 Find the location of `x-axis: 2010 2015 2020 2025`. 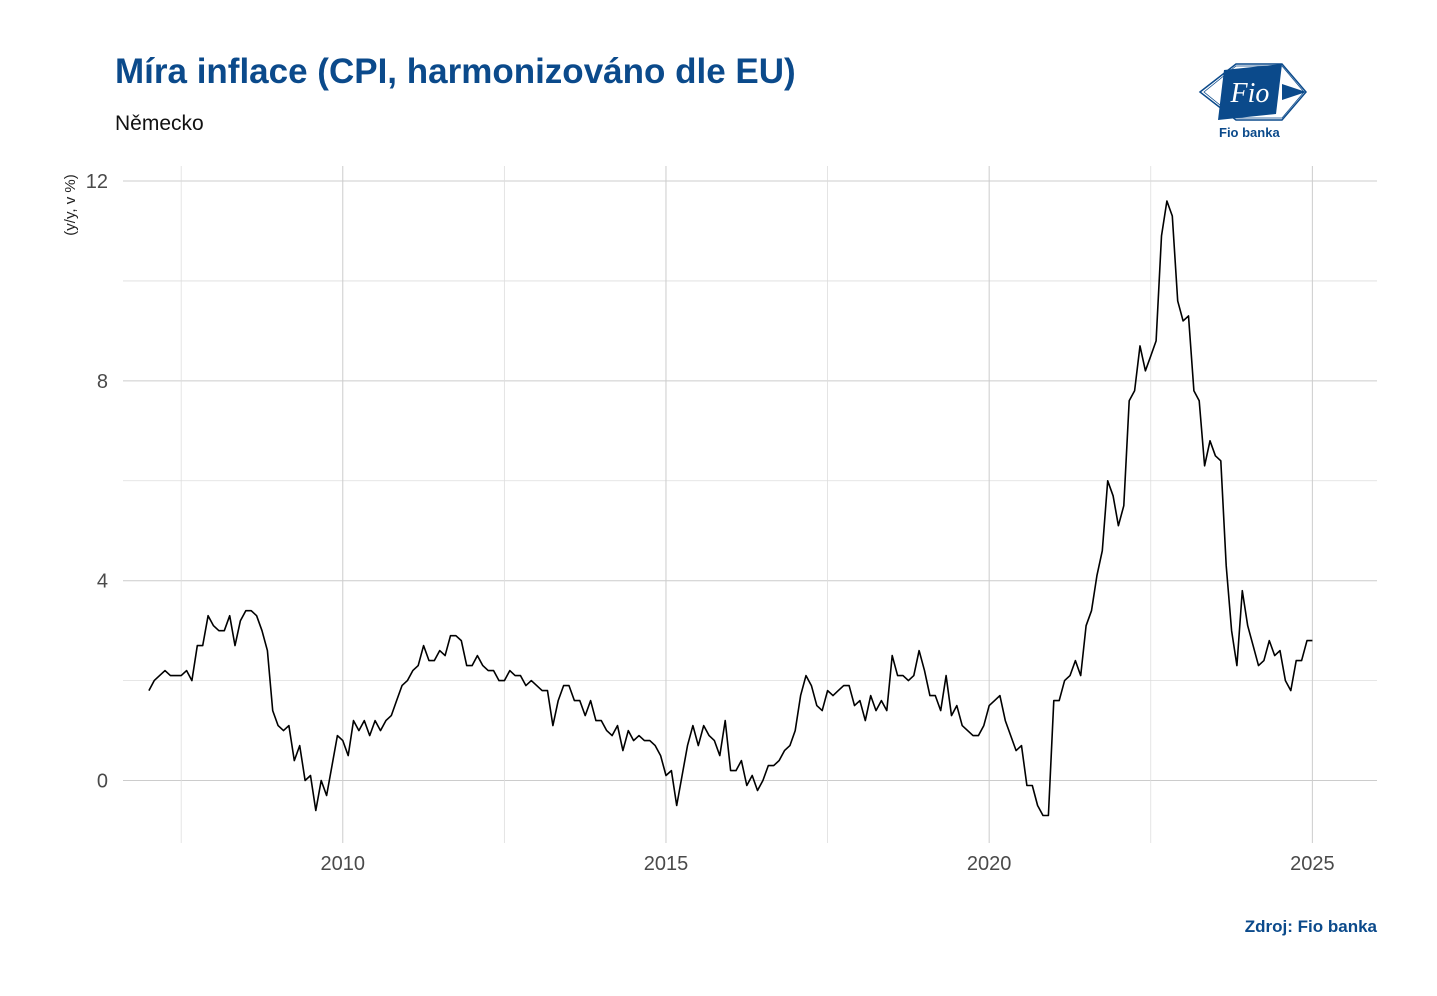

x-axis: 2010 2015 2020 2025 is located at coordinates (828, 864).